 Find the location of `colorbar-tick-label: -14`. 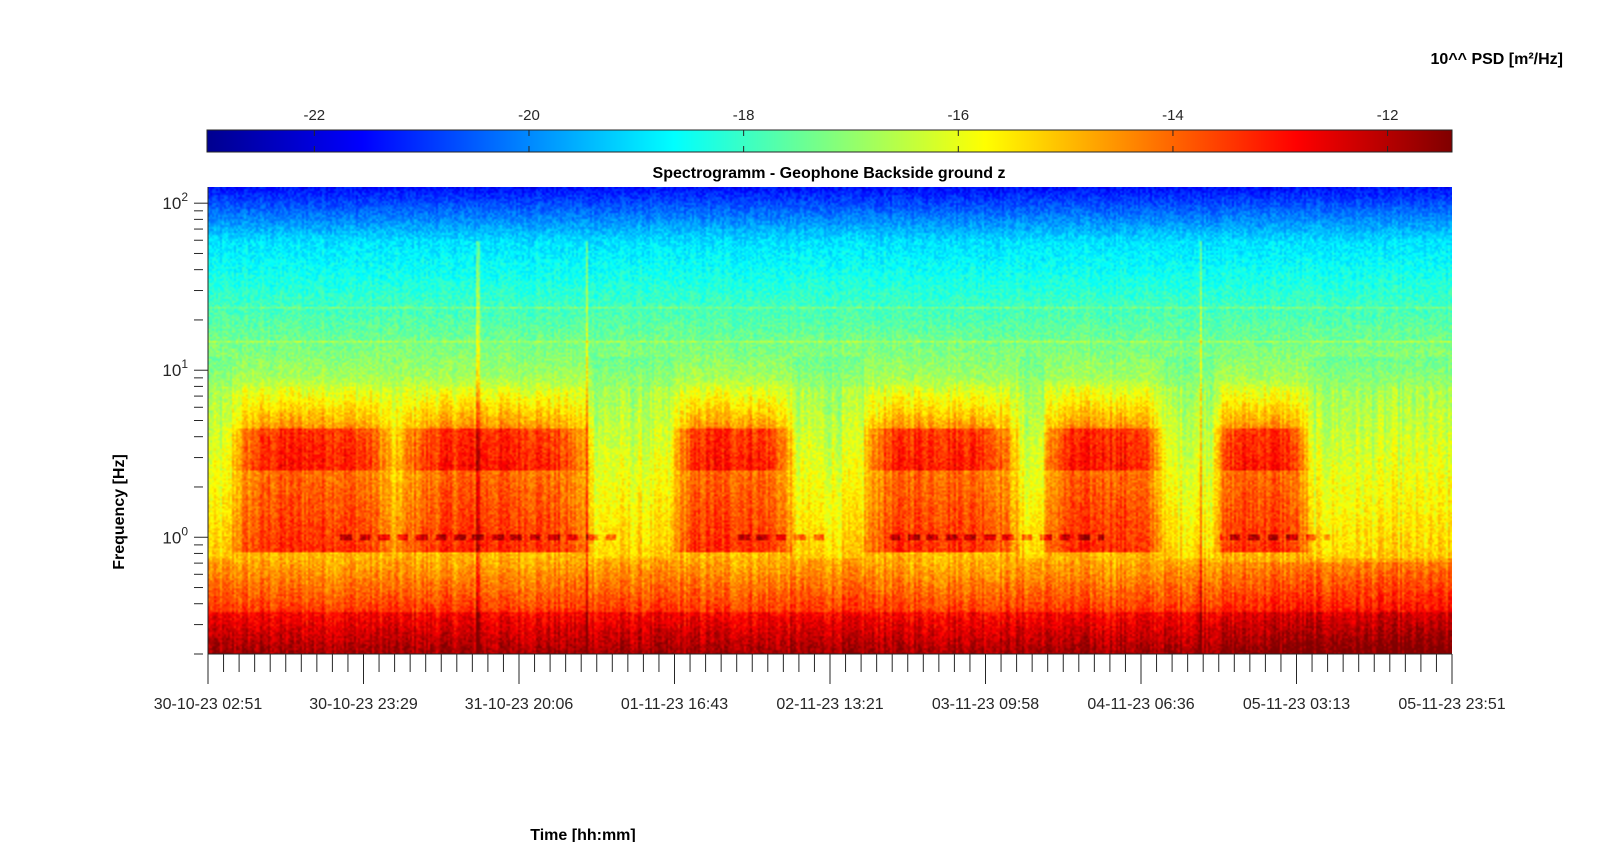

colorbar-tick-label: -14 is located at coordinates (1173, 115).